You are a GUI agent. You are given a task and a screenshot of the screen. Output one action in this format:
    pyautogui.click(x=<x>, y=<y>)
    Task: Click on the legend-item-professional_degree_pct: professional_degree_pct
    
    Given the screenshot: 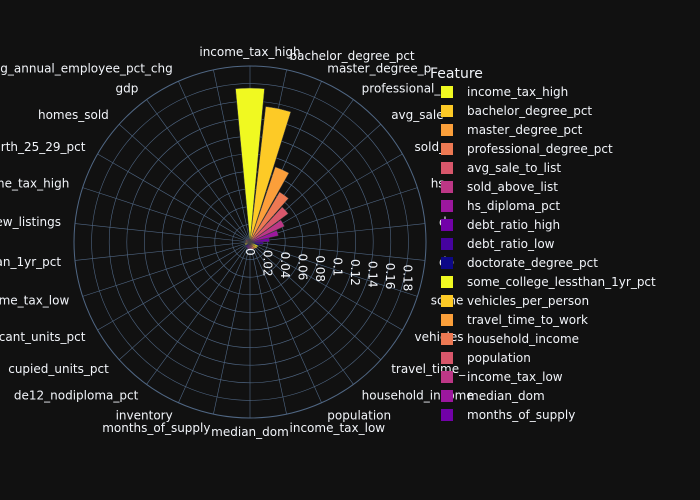 What is the action you would take?
    pyautogui.click(x=527, y=149)
    